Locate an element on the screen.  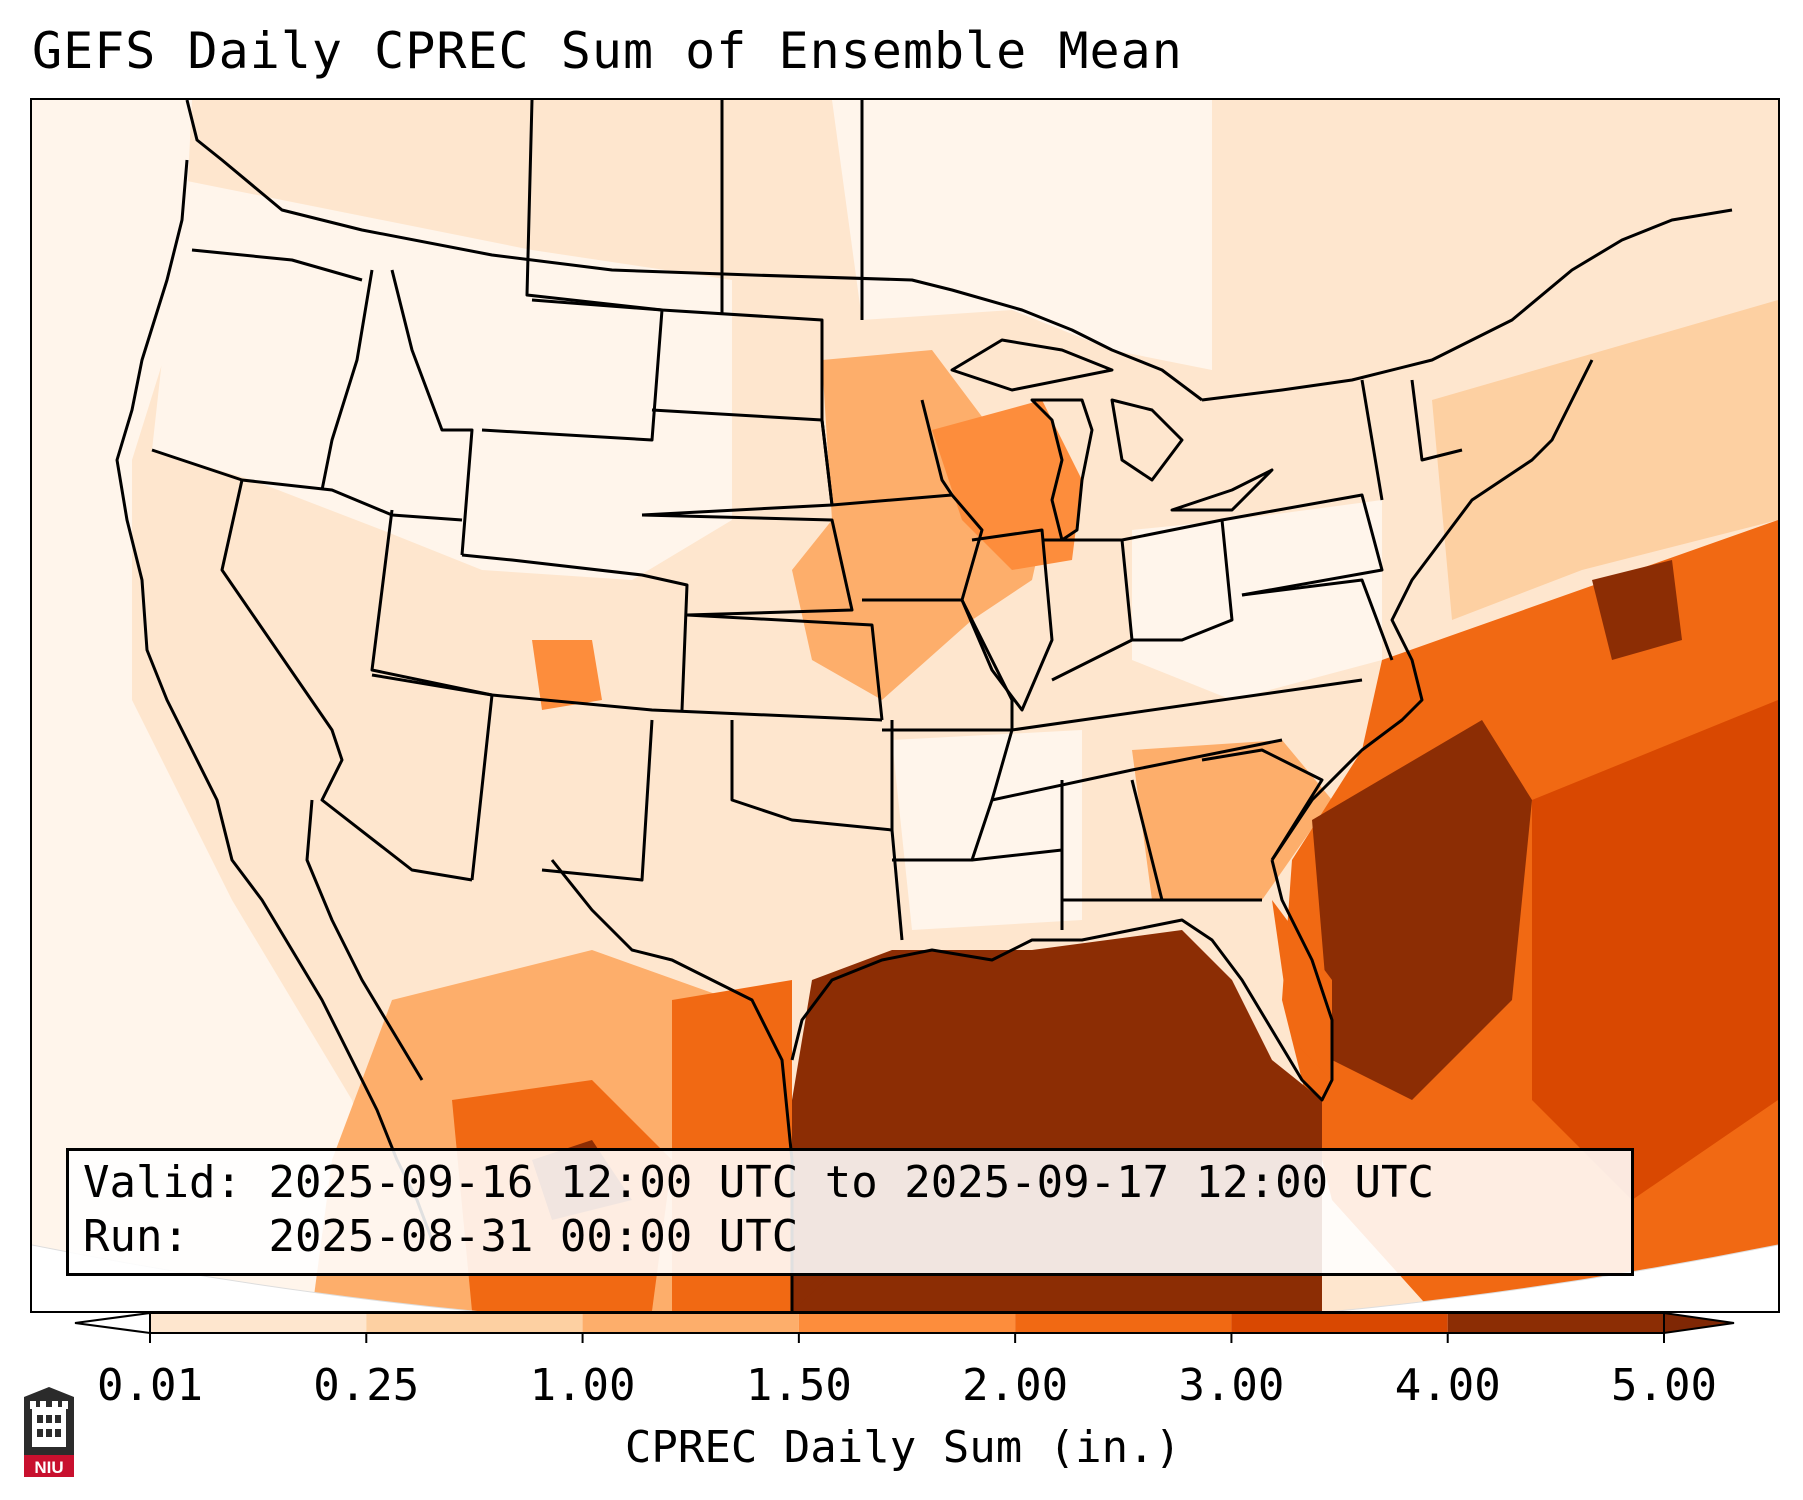
colorbar-tick-label: 4.00 is located at coordinates (1447, 1385).